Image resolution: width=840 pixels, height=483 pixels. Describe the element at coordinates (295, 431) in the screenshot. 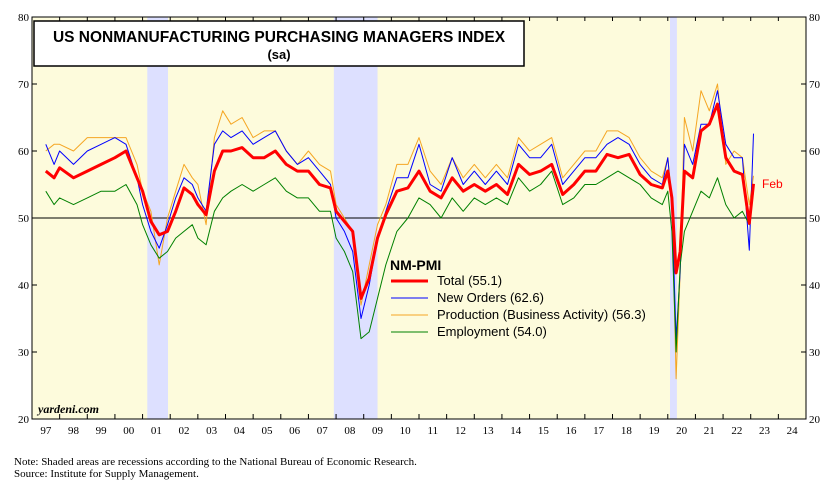

I see `x-tick-label-06: 06` at that location.